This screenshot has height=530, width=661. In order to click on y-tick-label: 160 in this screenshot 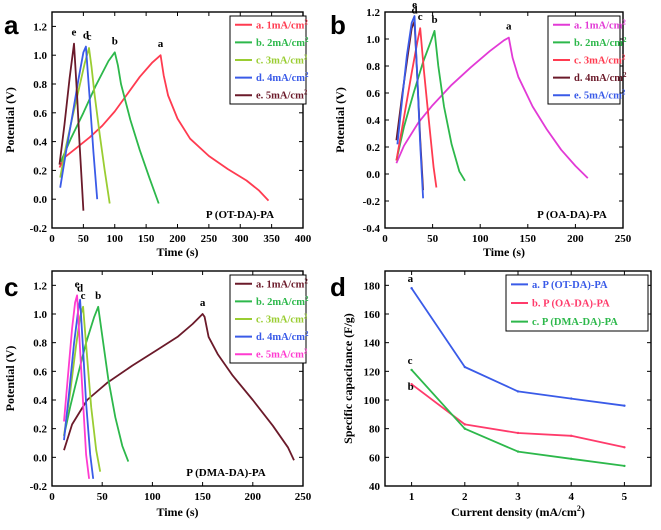, I will do `click(372, 315)`.